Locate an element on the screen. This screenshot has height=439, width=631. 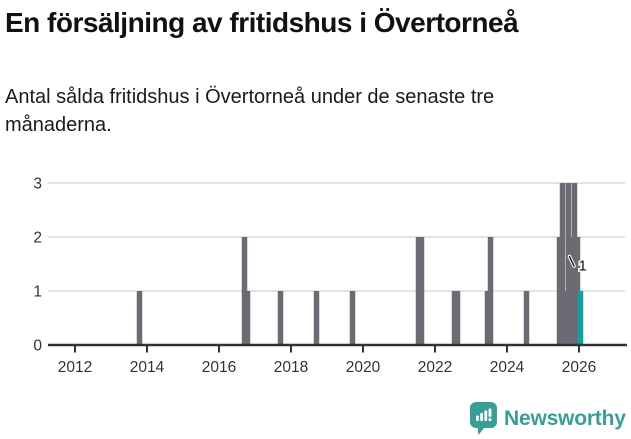
x-tick-label-2026: 2026 is located at coordinates (579, 367).